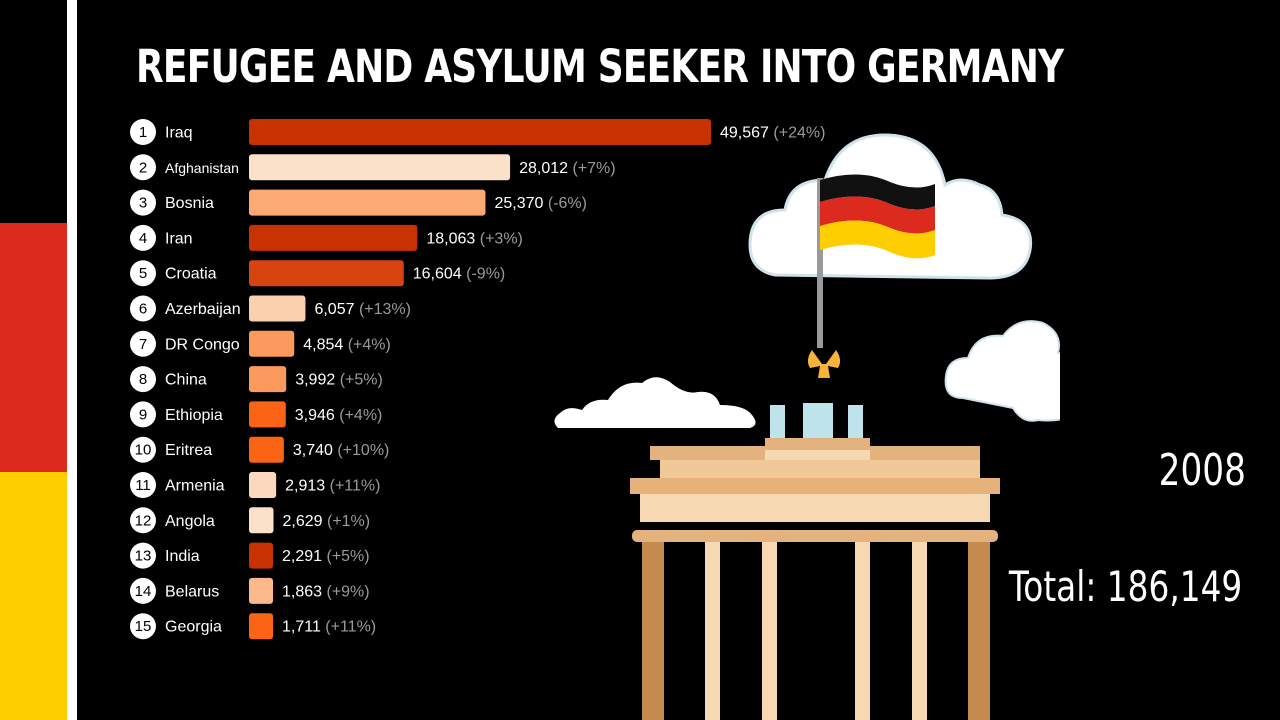 The height and width of the screenshot is (720, 1280). Describe the element at coordinates (876, 261) in the screenshot. I see `german-flag-icon` at that location.